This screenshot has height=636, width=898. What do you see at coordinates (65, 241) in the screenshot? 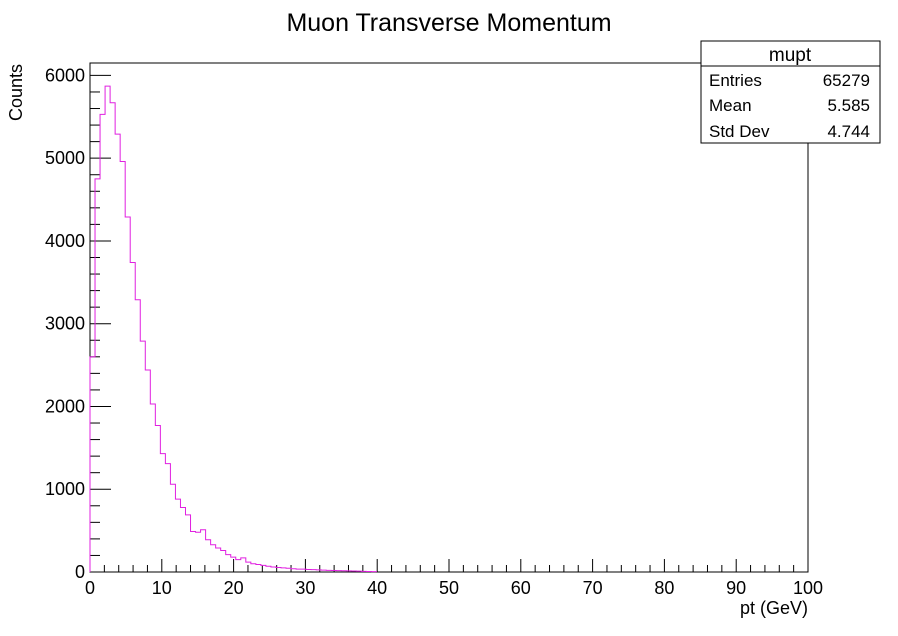
I see `y-tick-label: 4000` at bounding box center [65, 241].